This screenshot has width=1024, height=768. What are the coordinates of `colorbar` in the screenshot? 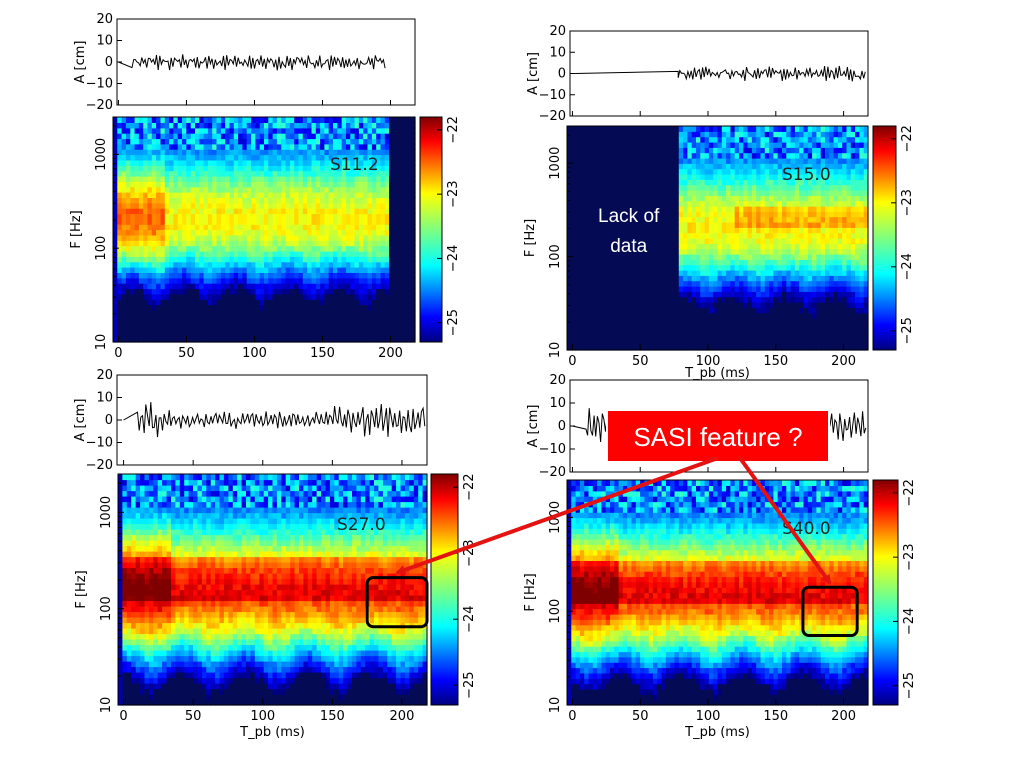 It's located at (431, 229).